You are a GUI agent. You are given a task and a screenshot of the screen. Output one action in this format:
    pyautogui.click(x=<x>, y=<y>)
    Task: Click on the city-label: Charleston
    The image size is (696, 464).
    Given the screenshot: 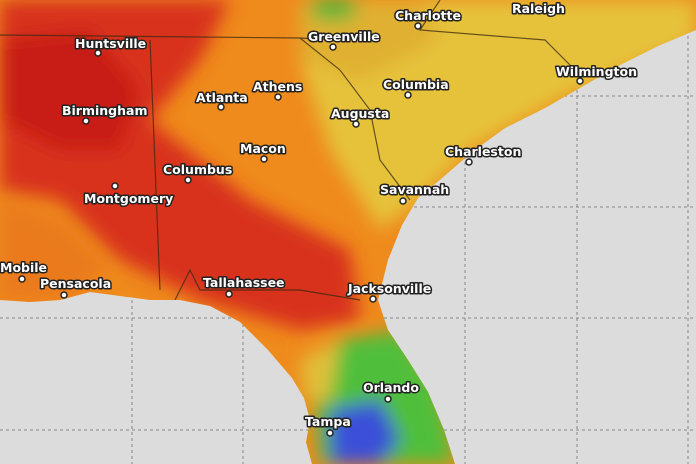 What is the action you would take?
    pyautogui.click(x=483, y=151)
    